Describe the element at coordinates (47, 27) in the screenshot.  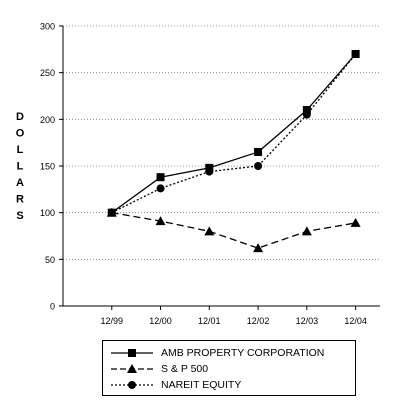
I see `y-tick-label: 300` at that location.